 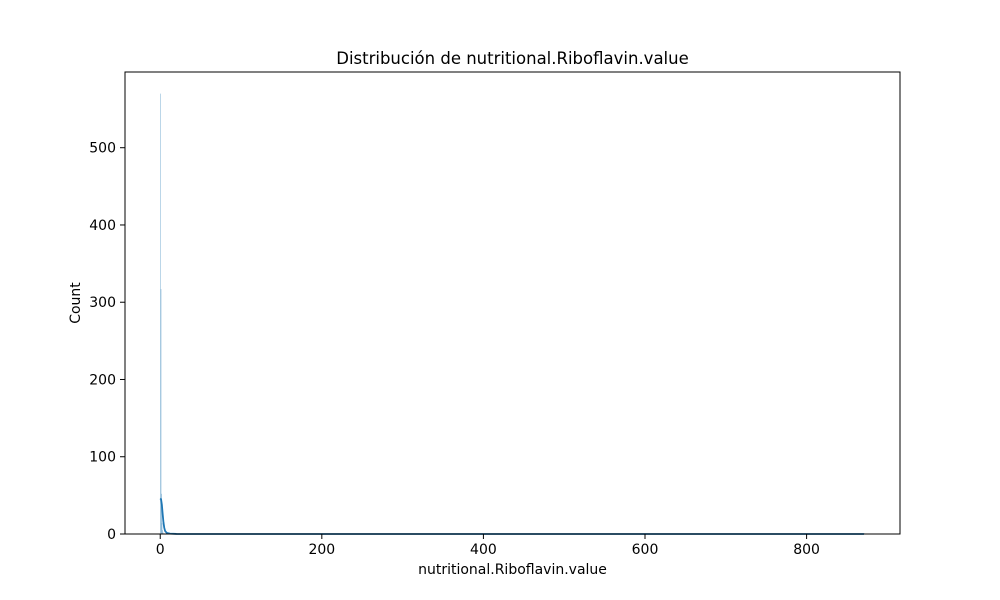 I want to click on x-axis-ticks: 0 200 400 600 800, so click(x=488, y=546).